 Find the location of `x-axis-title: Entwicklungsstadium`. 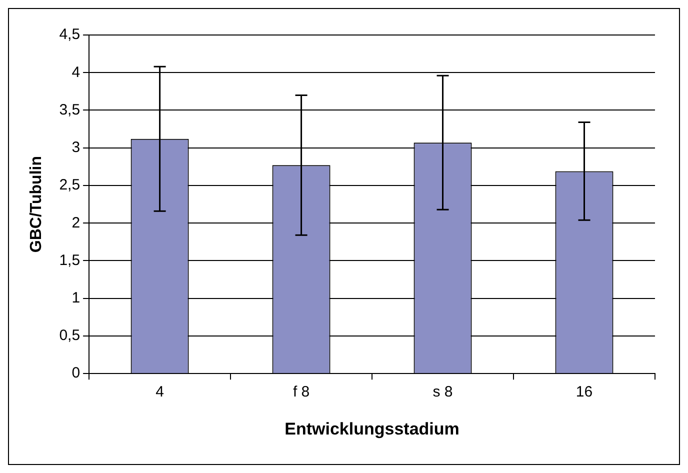

x-axis-title: Entwicklungsstadium is located at coordinates (372, 428).